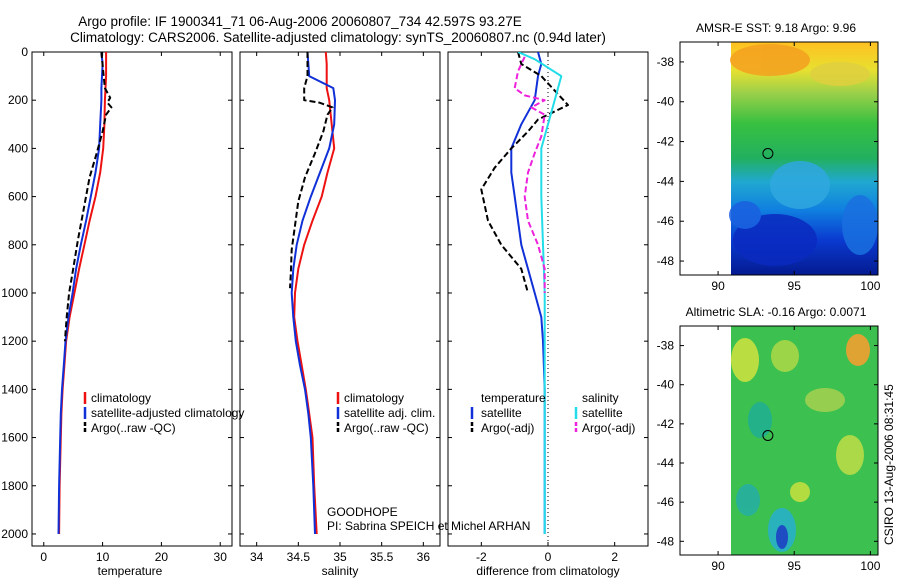  I want to click on difference-xlabel: difference from climatology, so click(547, 571).